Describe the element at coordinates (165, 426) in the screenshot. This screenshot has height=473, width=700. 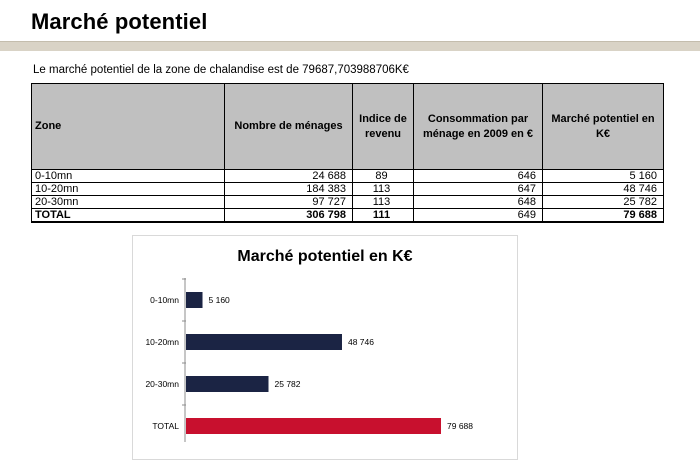
I see `category-label: TOTAL` at that location.